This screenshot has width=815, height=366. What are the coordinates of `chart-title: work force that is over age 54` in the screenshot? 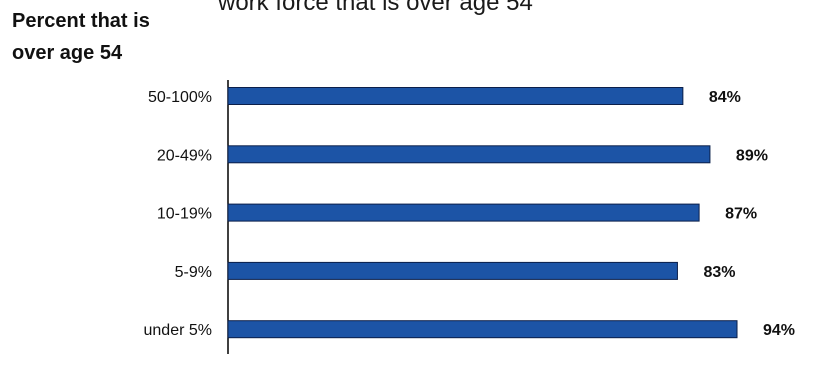 It's located at (375, 8).